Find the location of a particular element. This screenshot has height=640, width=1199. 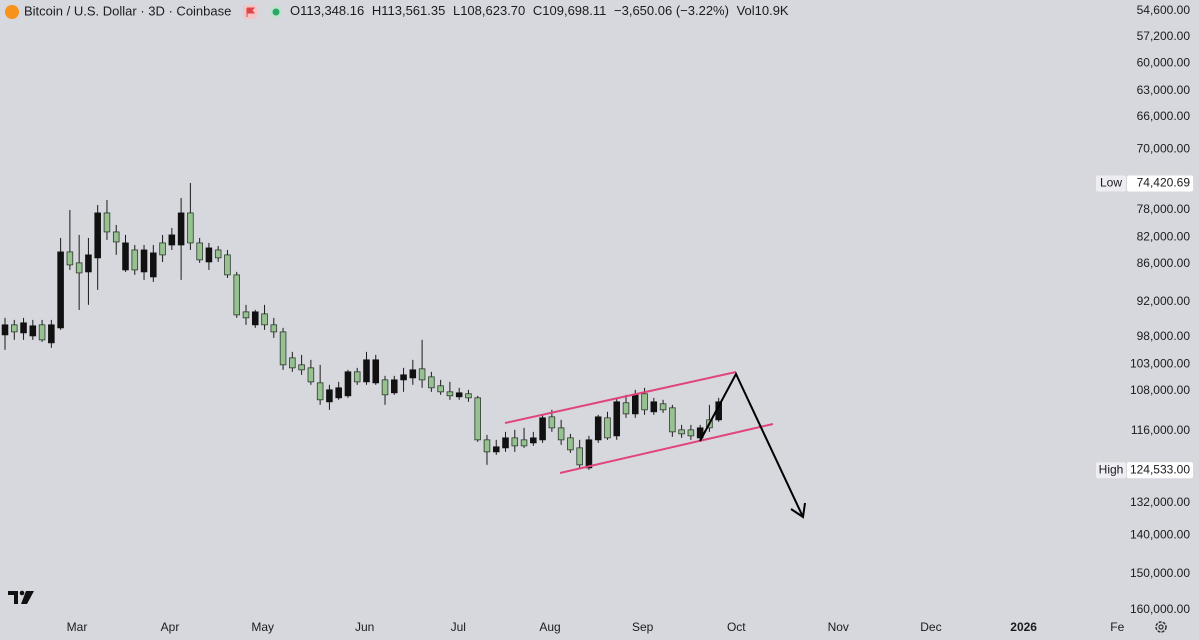

price-marker: Low 74,420.69 is located at coordinates (1144, 183).